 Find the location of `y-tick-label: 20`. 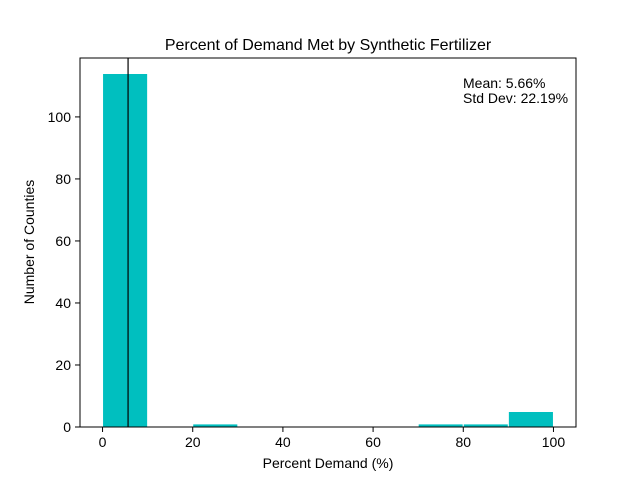

y-tick-label: 20 is located at coordinates (63, 365).